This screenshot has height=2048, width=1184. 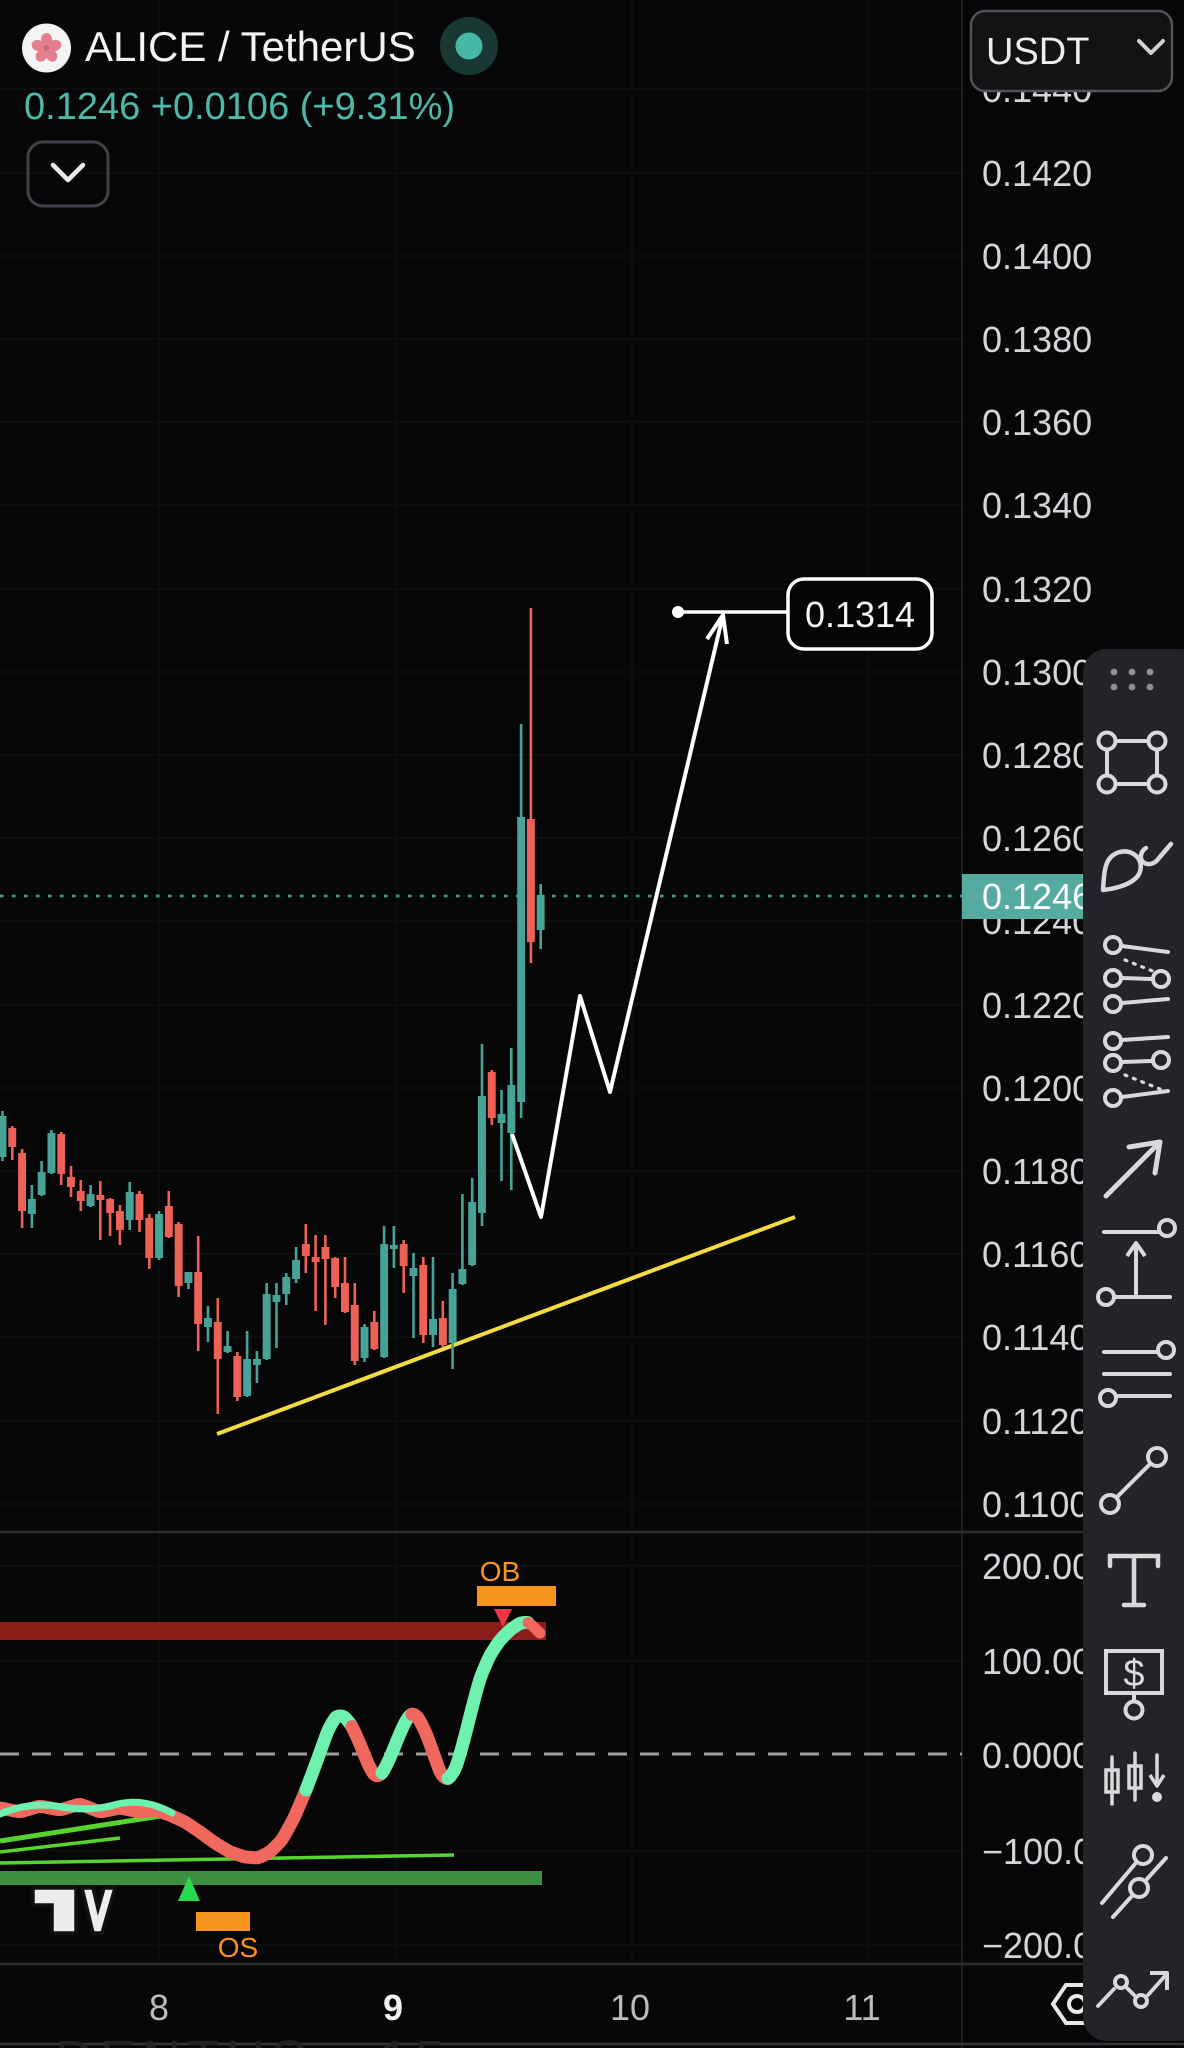 What do you see at coordinates (159, 2007) in the screenshot?
I see `svg-text: 8` at bounding box center [159, 2007].